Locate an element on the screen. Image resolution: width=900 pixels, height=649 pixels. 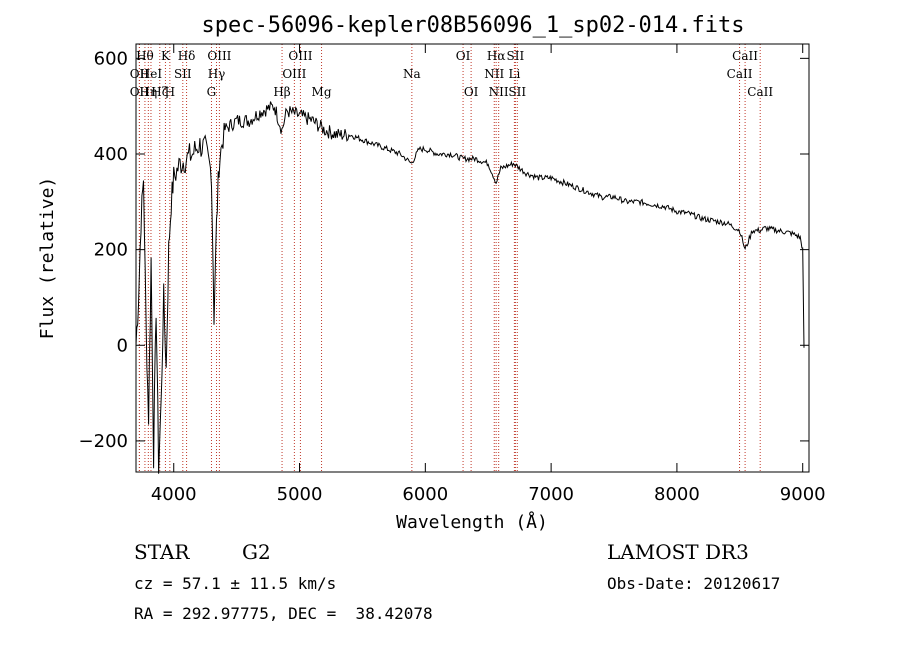
spectral-line-label: HeI is located at coordinates (151, 74).